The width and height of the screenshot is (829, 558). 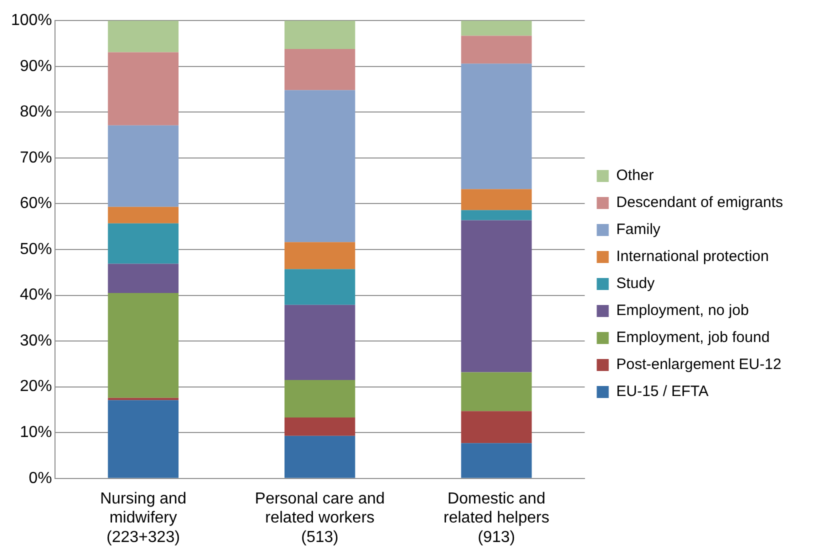 I want to click on y-tick-label: 100%, so click(x=31, y=21).